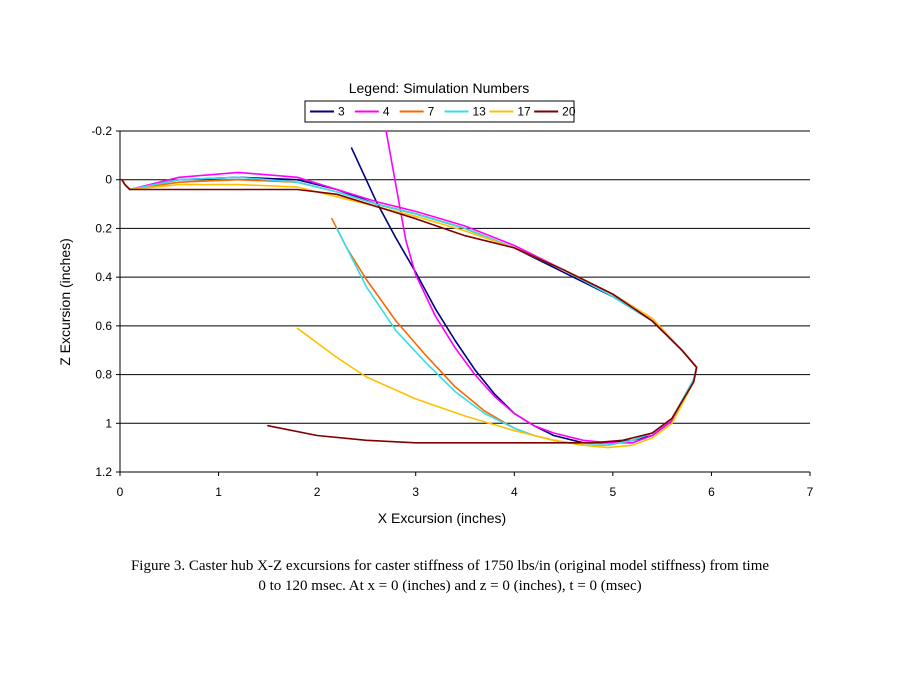 This screenshot has width=900, height=675. I want to click on legend: 3 4 7 13 17 20, so click(440, 111).